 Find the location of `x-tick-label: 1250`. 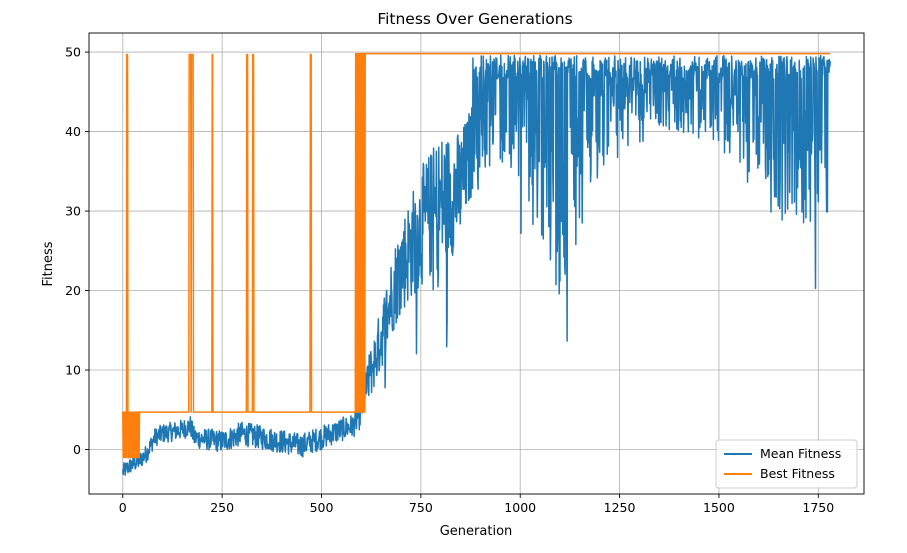

x-tick-label: 1250 is located at coordinates (620, 507).